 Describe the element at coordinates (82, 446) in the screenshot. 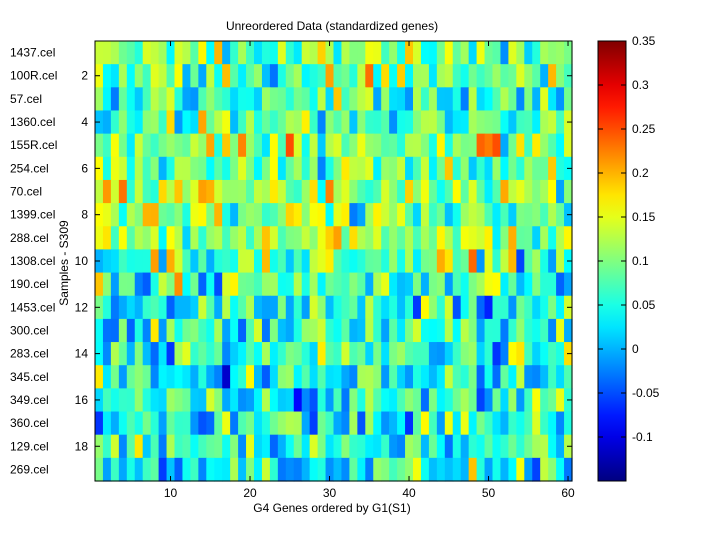

I see `y-tick-label: 18` at that location.